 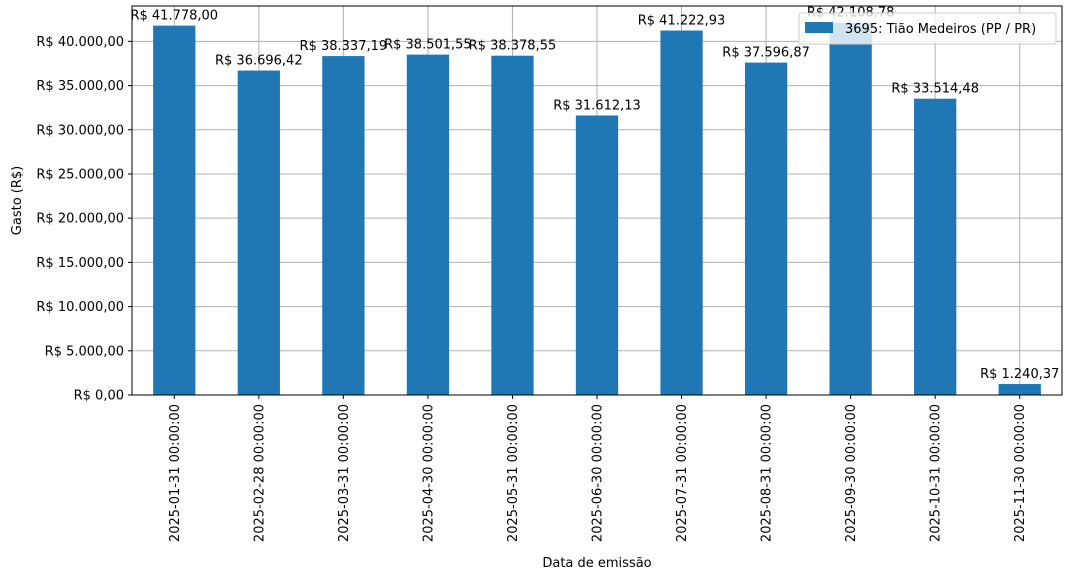 I want to click on x-tick-label: 2025-09-30 00:00:00, so click(x=851, y=473).